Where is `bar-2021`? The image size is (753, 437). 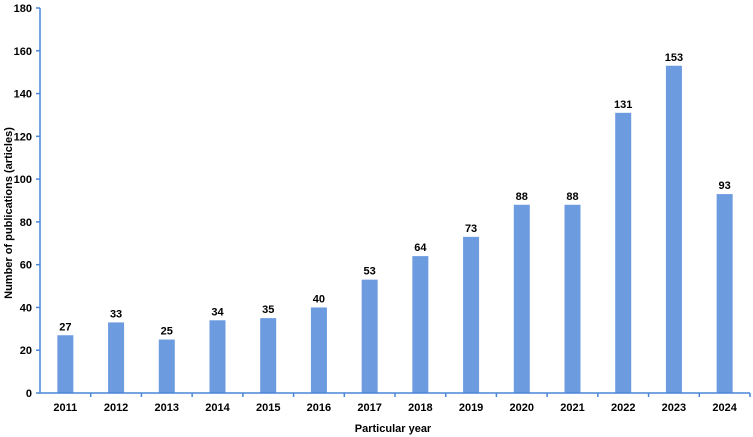
bar-2021 is located at coordinates (572, 298).